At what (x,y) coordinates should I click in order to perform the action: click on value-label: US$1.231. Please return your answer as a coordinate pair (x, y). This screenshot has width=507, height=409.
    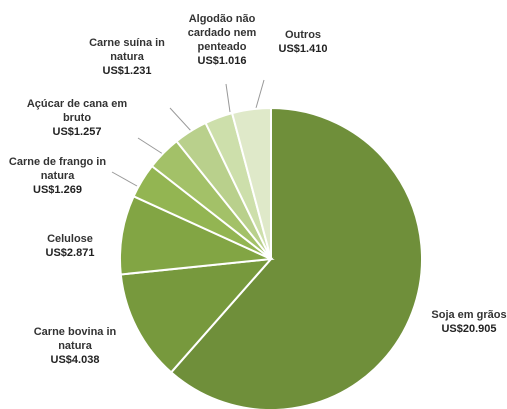
    Looking at the image, I should click on (127, 71).